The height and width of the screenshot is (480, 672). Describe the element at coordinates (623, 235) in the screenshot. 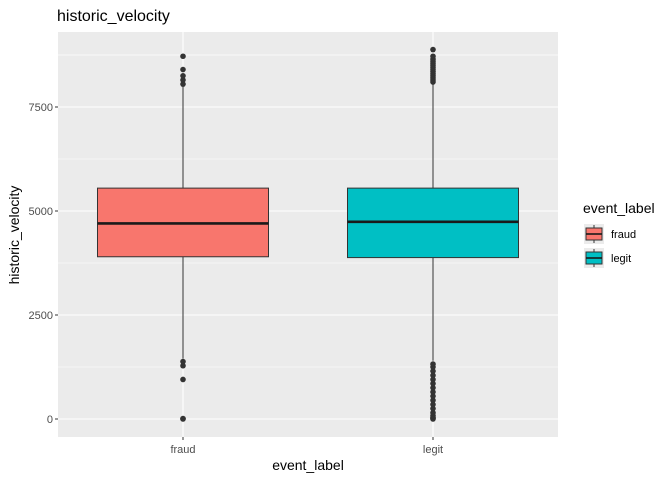

I see `legend-label: fraud` at that location.